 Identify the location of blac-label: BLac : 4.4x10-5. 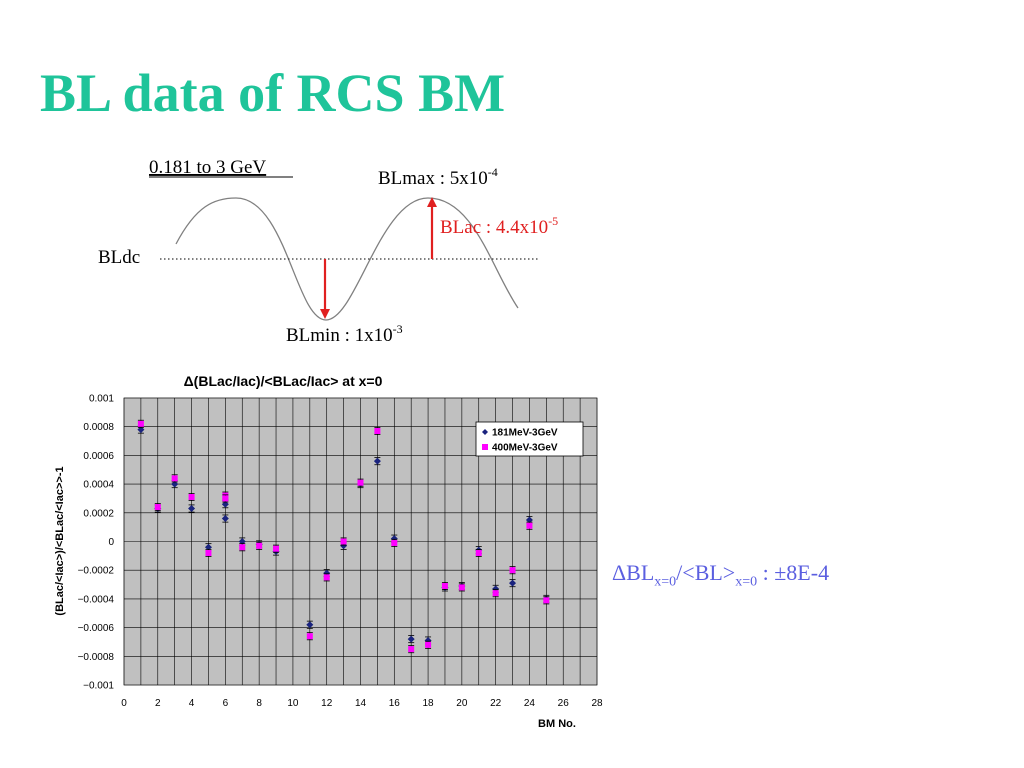
(499, 226).